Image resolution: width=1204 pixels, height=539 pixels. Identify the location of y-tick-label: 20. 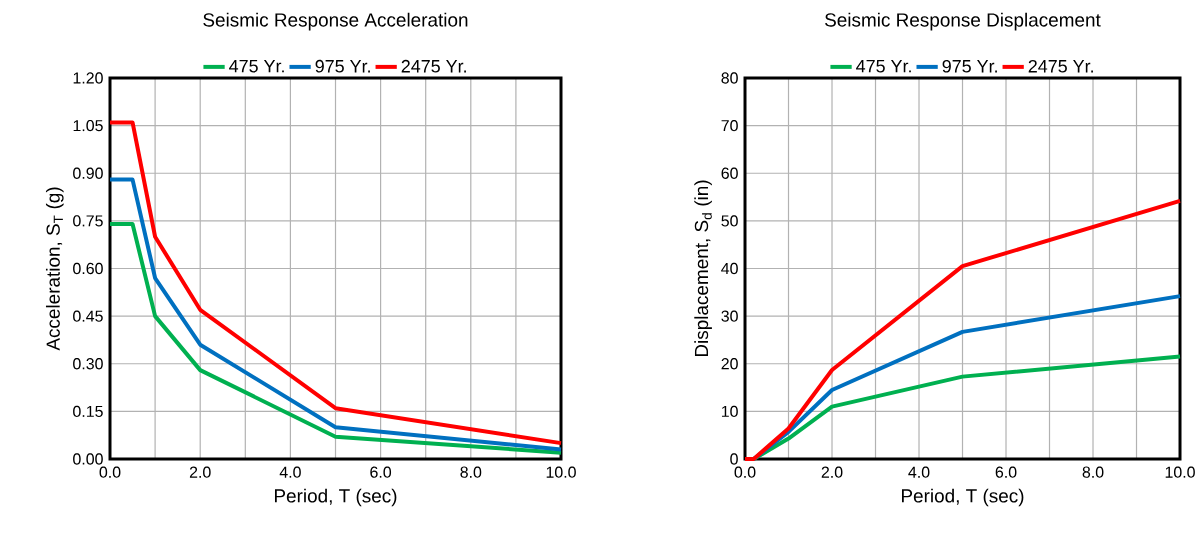
(729, 364).